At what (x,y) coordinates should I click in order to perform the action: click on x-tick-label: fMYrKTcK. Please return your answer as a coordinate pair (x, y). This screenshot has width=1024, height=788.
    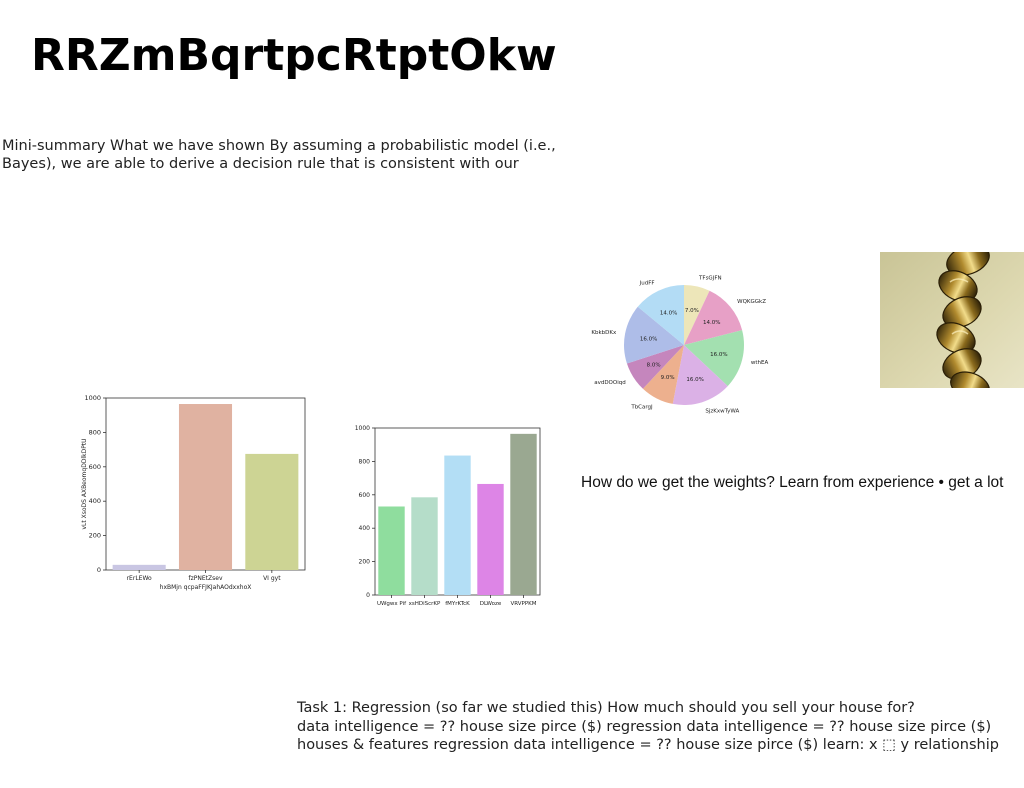
    Looking at the image, I should click on (457, 604).